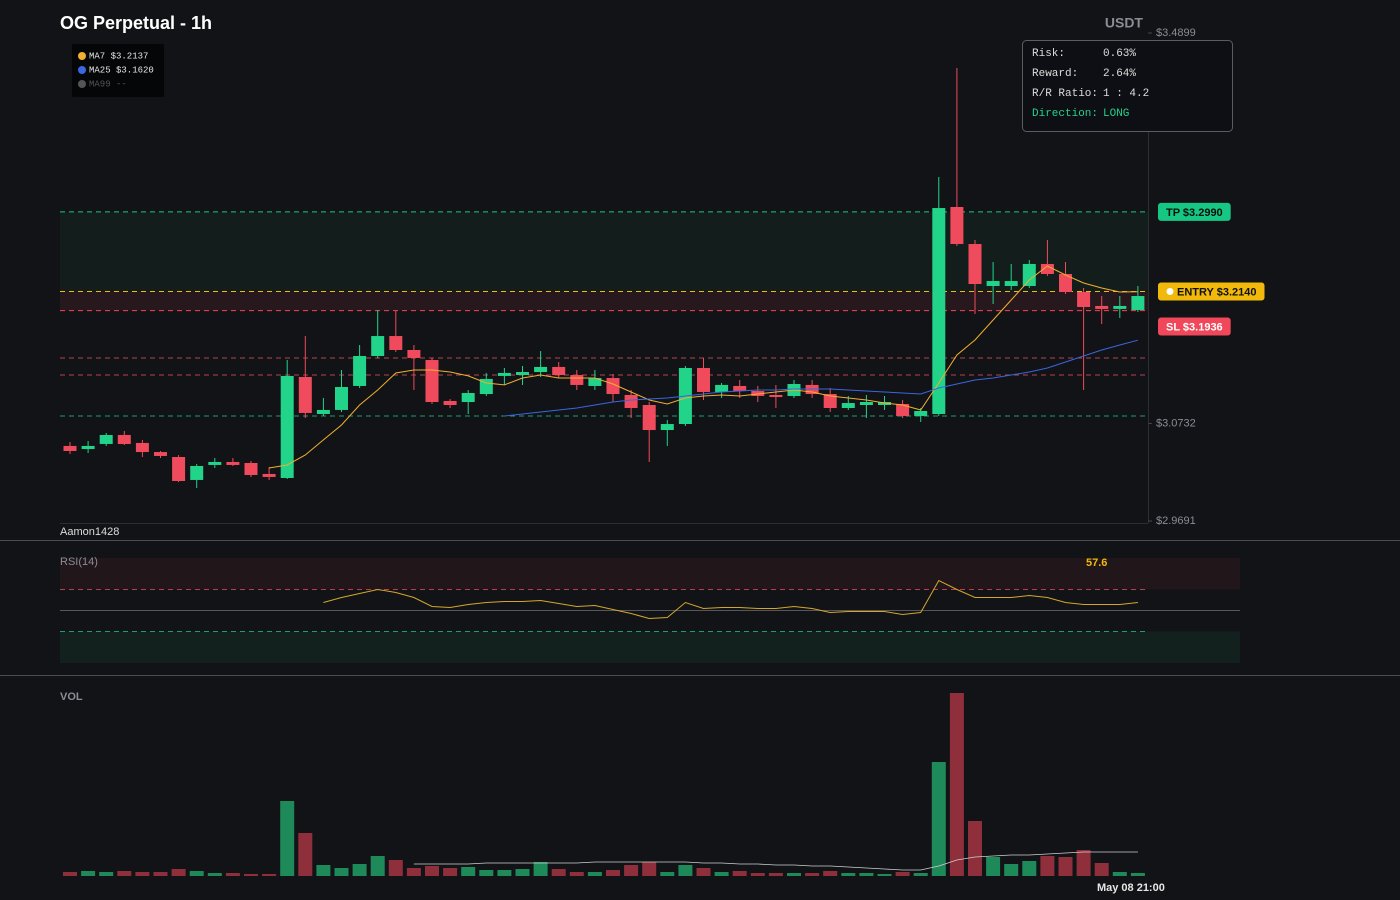  Describe the element at coordinates (136, 23) in the screenshot. I see `chart-title: OG Perpetual - 1h` at that location.